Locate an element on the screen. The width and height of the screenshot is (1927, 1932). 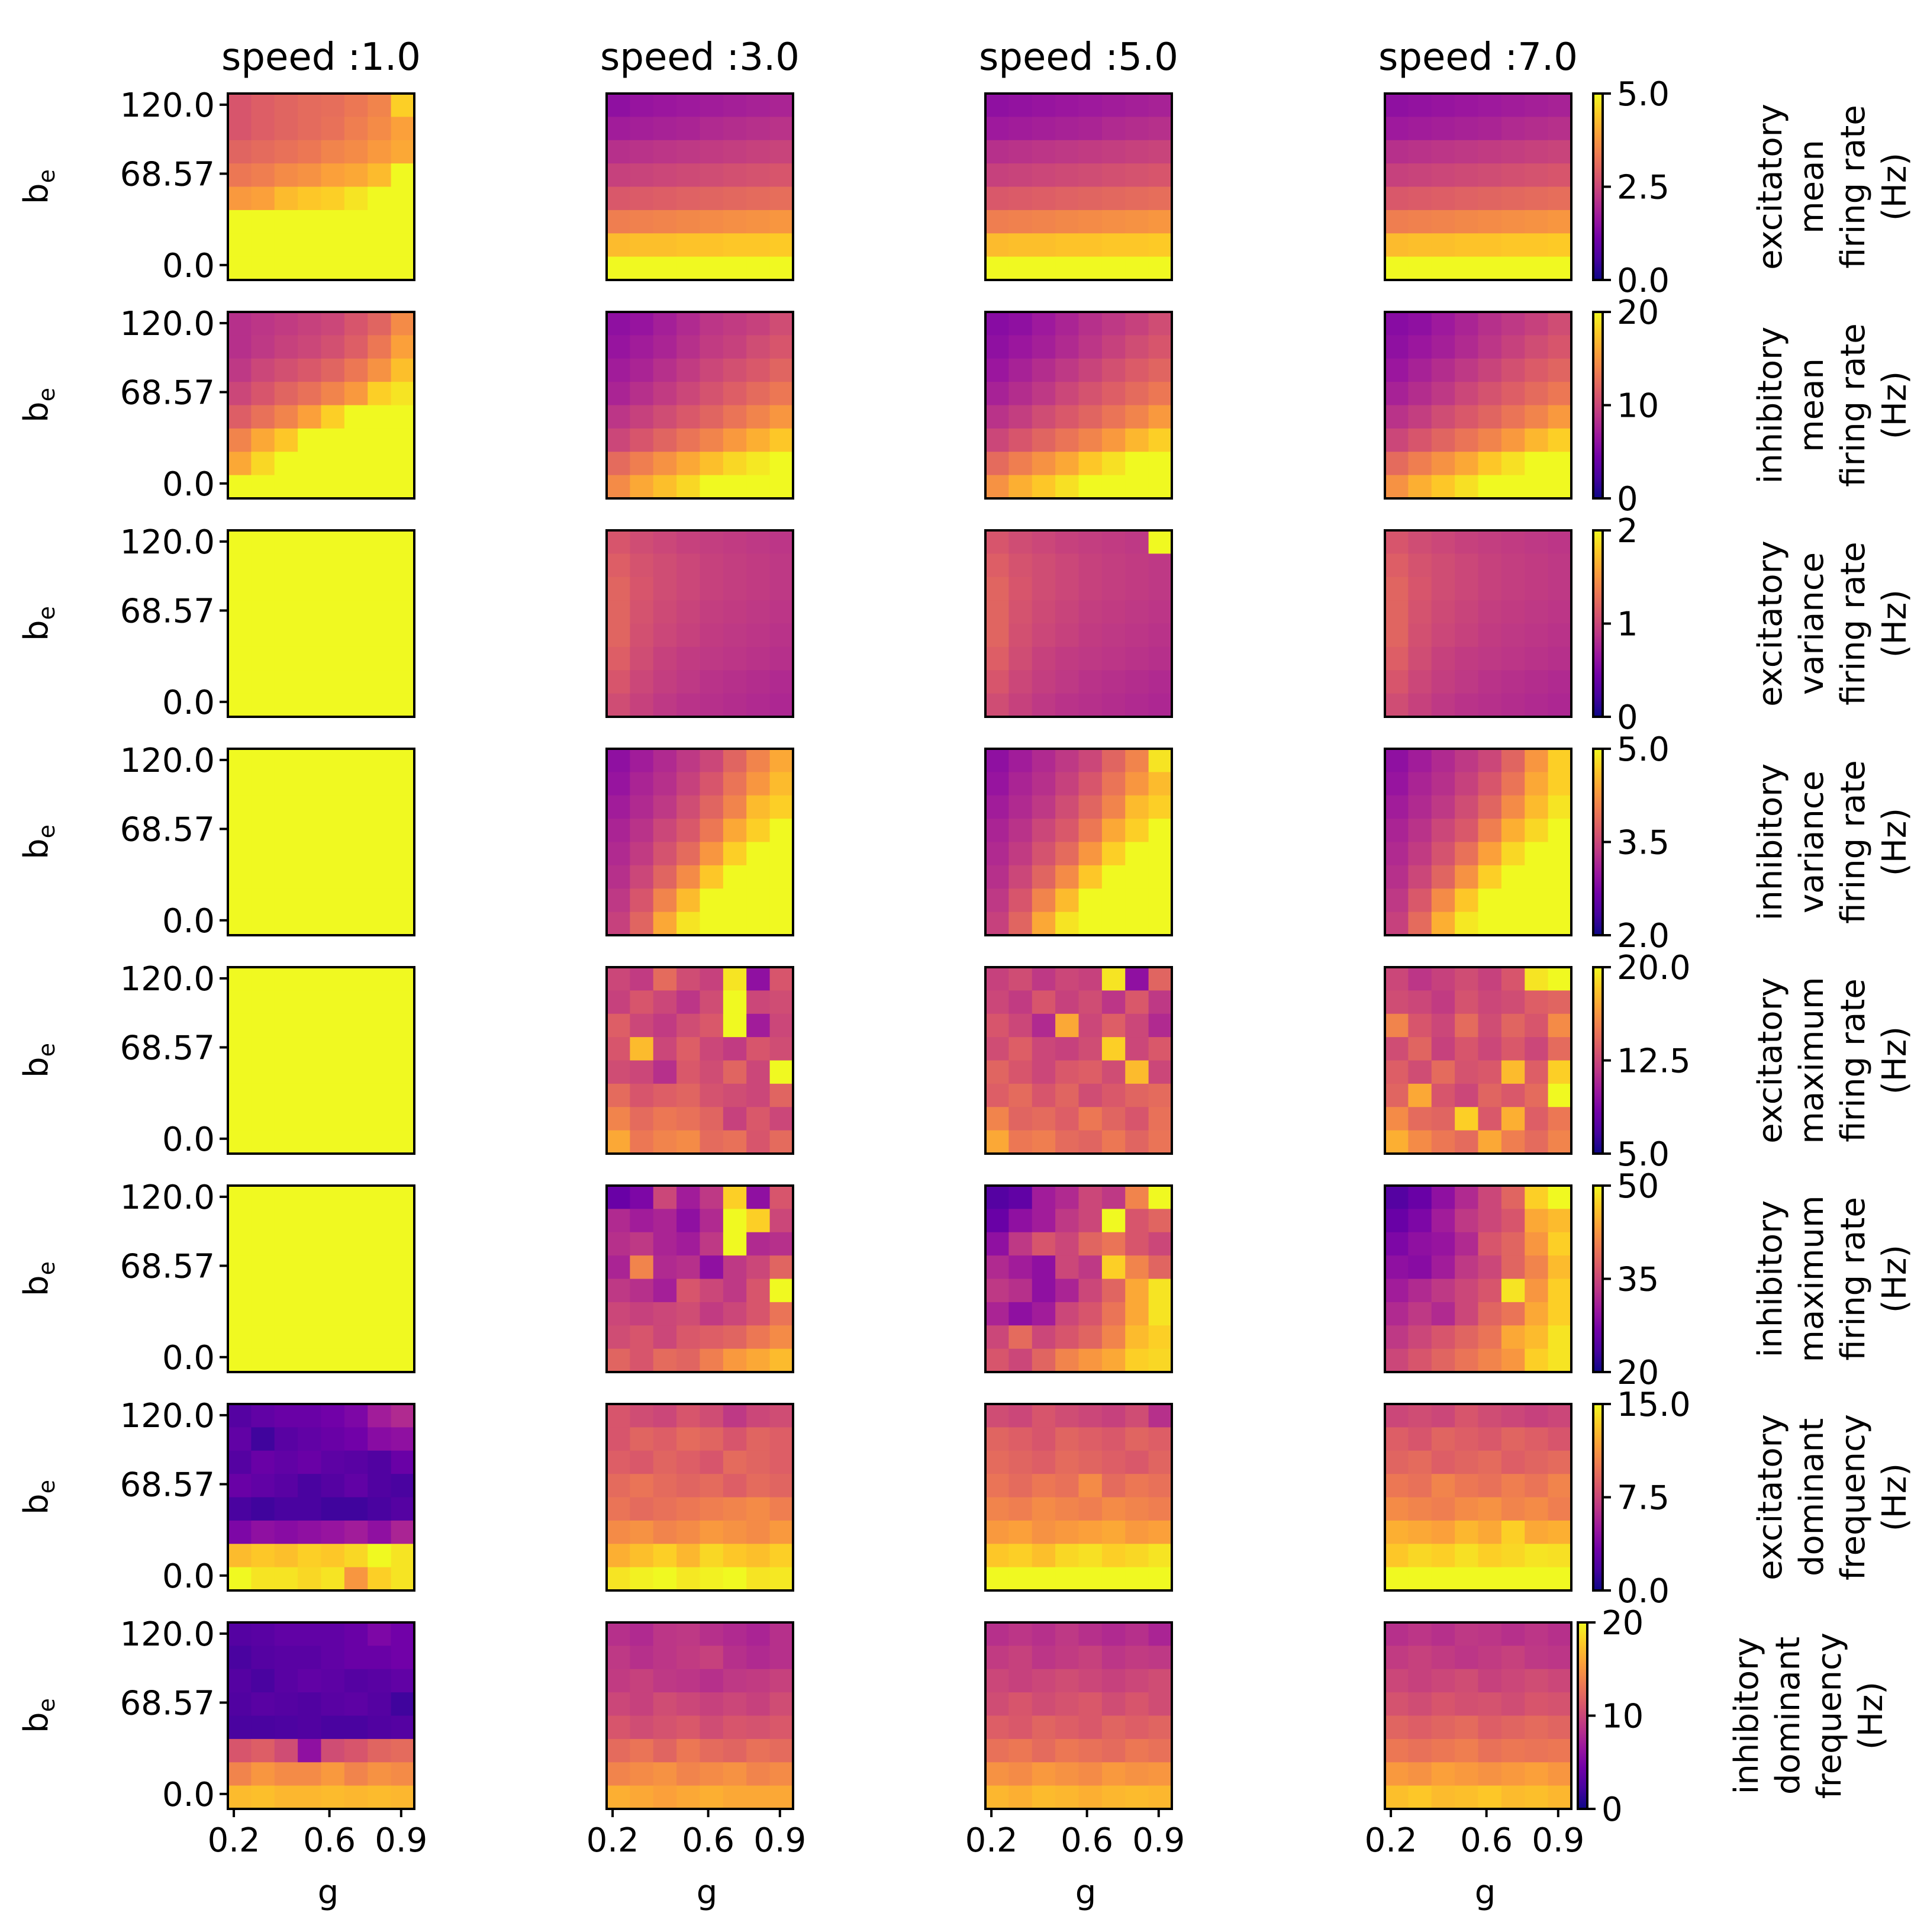
colorbar-tick-label: 20 is located at coordinates (1622, 1623).